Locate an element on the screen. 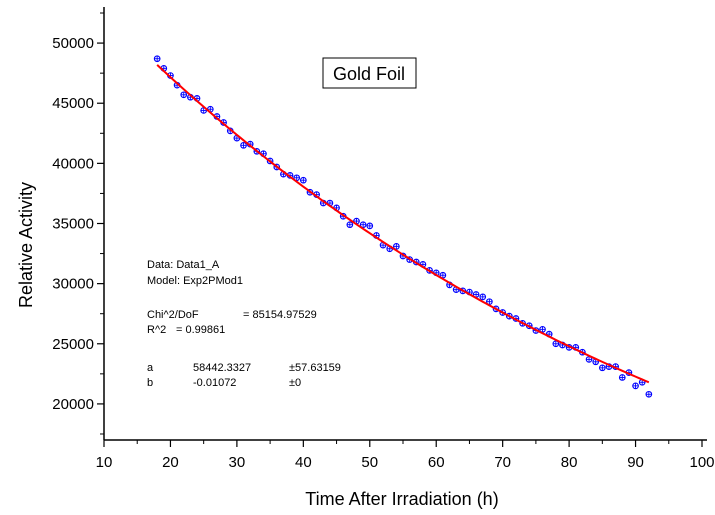  fit-param-a-name: a is located at coordinates (150, 368).